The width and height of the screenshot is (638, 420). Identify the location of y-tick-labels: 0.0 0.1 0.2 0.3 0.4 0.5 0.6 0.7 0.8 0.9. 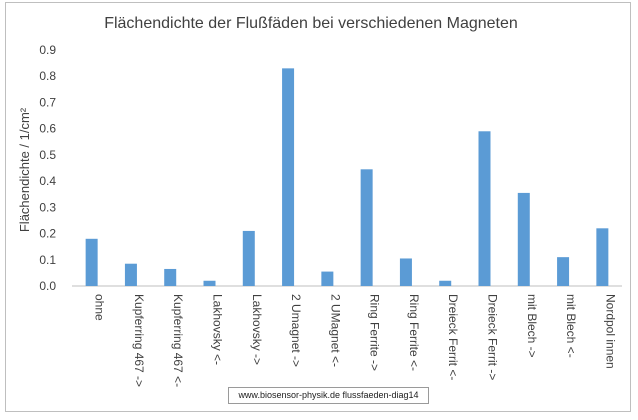
(47, 168).